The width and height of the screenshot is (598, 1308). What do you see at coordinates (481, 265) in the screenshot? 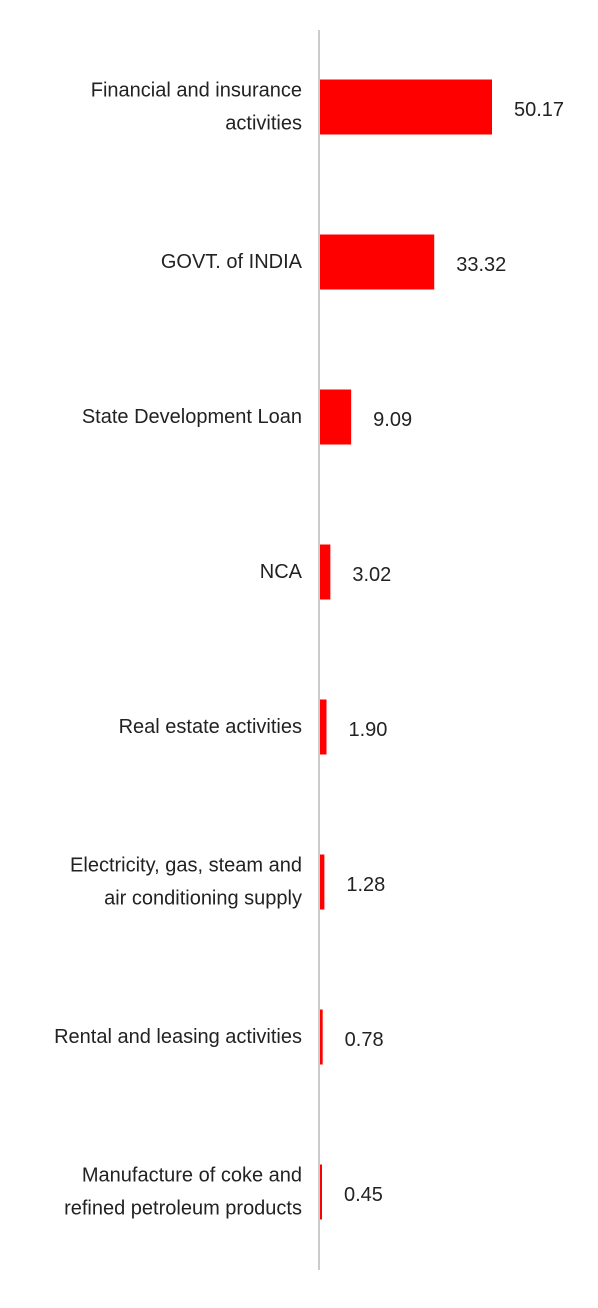
I see `value-label: 33.32` at bounding box center [481, 265].